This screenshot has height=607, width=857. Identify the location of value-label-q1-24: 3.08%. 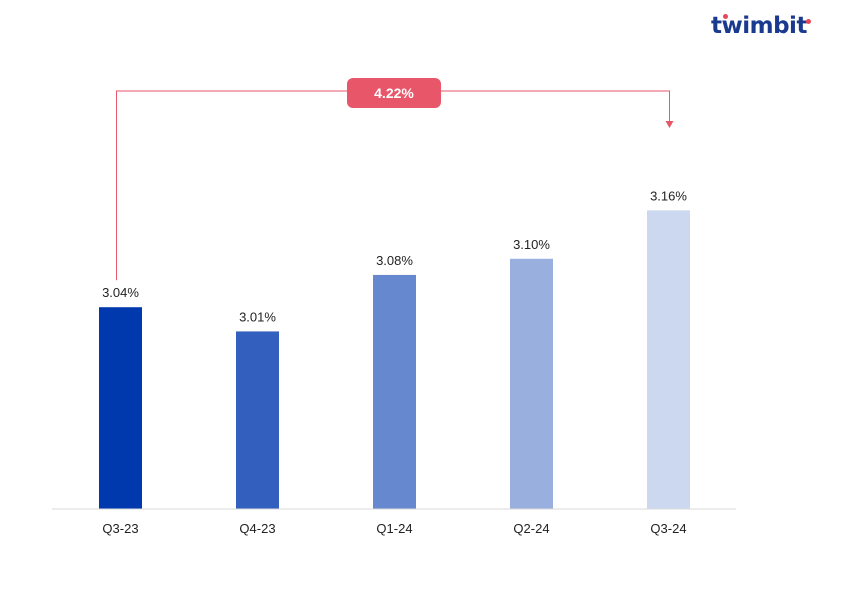
(394, 260).